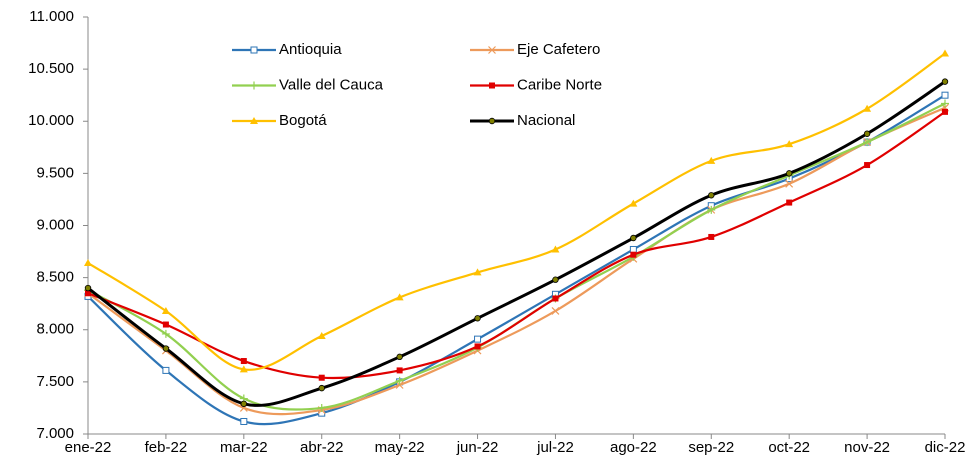  What do you see at coordinates (789, 447) in the screenshot?
I see `x-tick-label: oct-22` at bounding box center [789, 447].